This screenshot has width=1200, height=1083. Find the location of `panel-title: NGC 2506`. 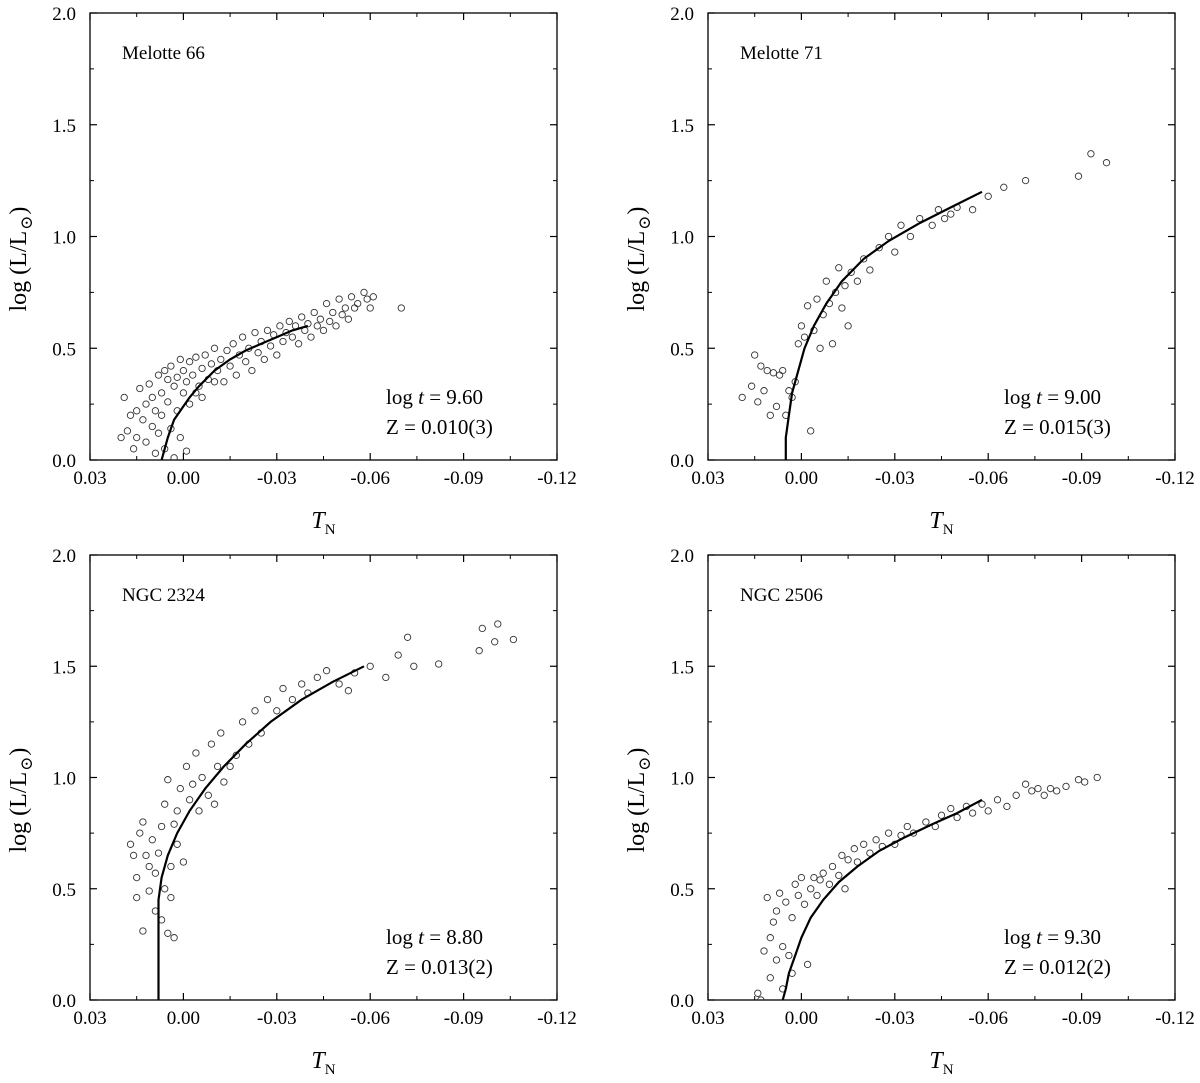

panel-title: NGC 2506 is located at coordinates (781, 595).